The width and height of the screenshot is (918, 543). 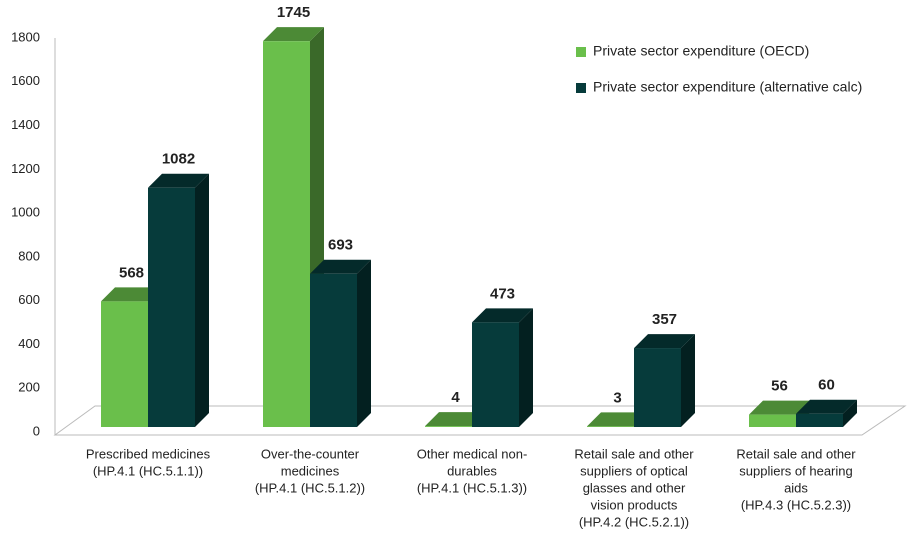 I want to click on x-tick-label: medicines, so click(x=310, y=470).